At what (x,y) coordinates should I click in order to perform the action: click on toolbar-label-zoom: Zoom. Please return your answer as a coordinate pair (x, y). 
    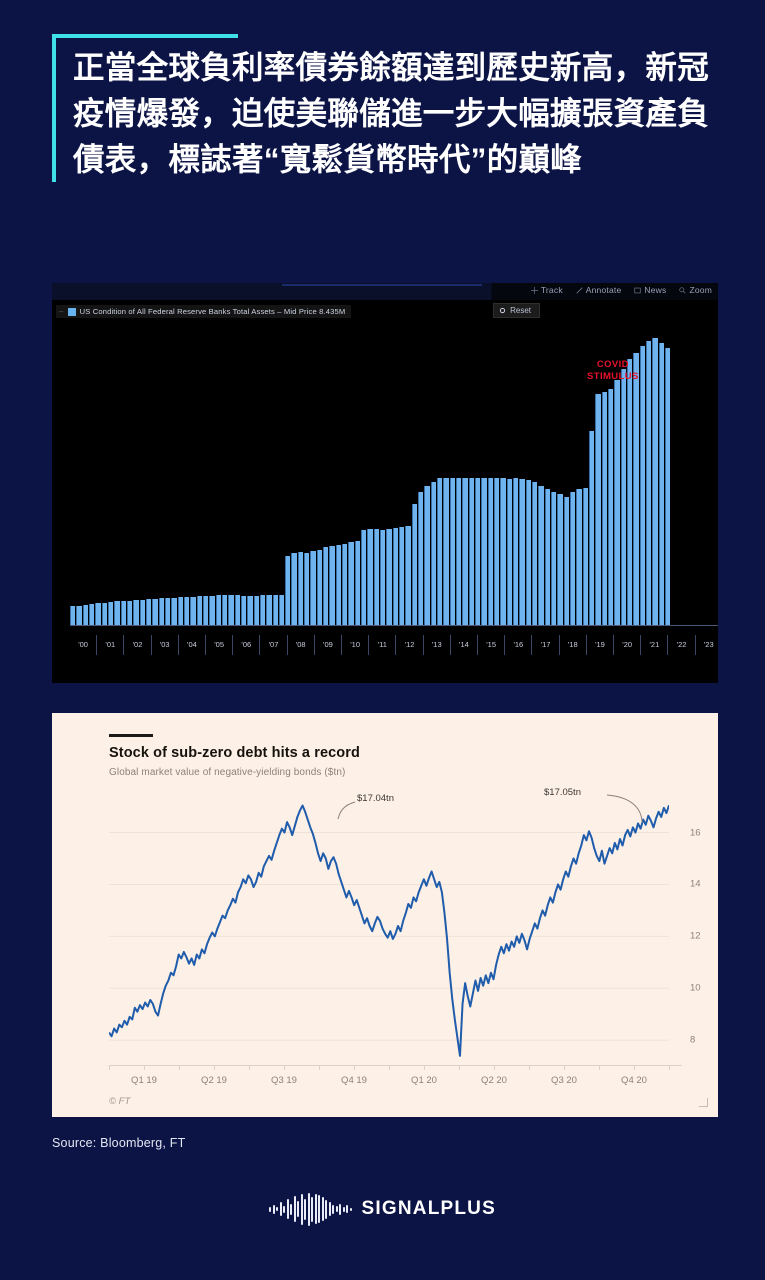
    Looking at the image, I should click on (700, 290).